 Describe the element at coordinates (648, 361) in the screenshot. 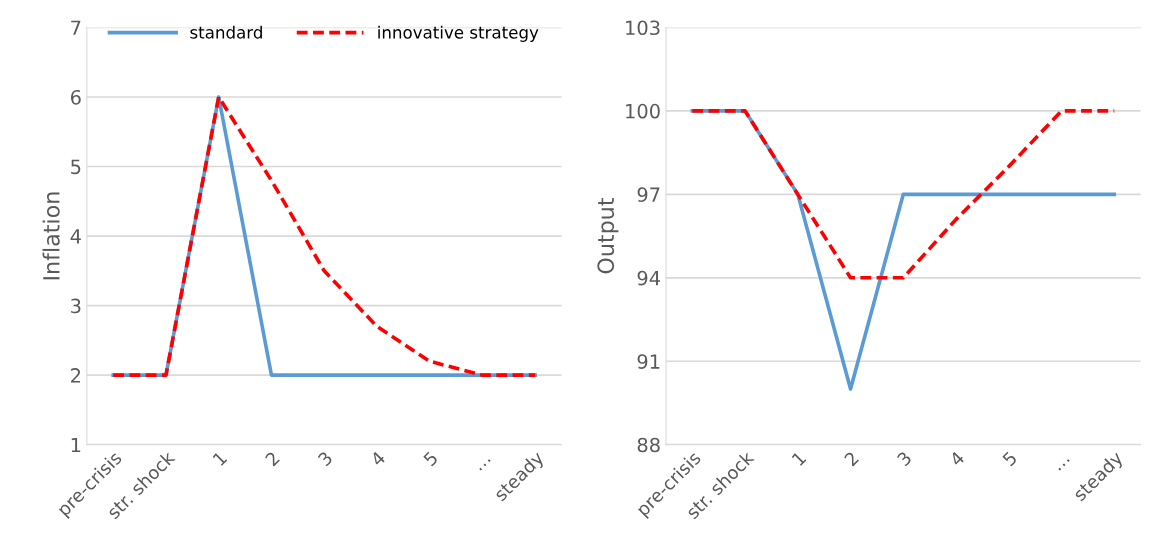

I see `y-tick-label: 91` at that location.